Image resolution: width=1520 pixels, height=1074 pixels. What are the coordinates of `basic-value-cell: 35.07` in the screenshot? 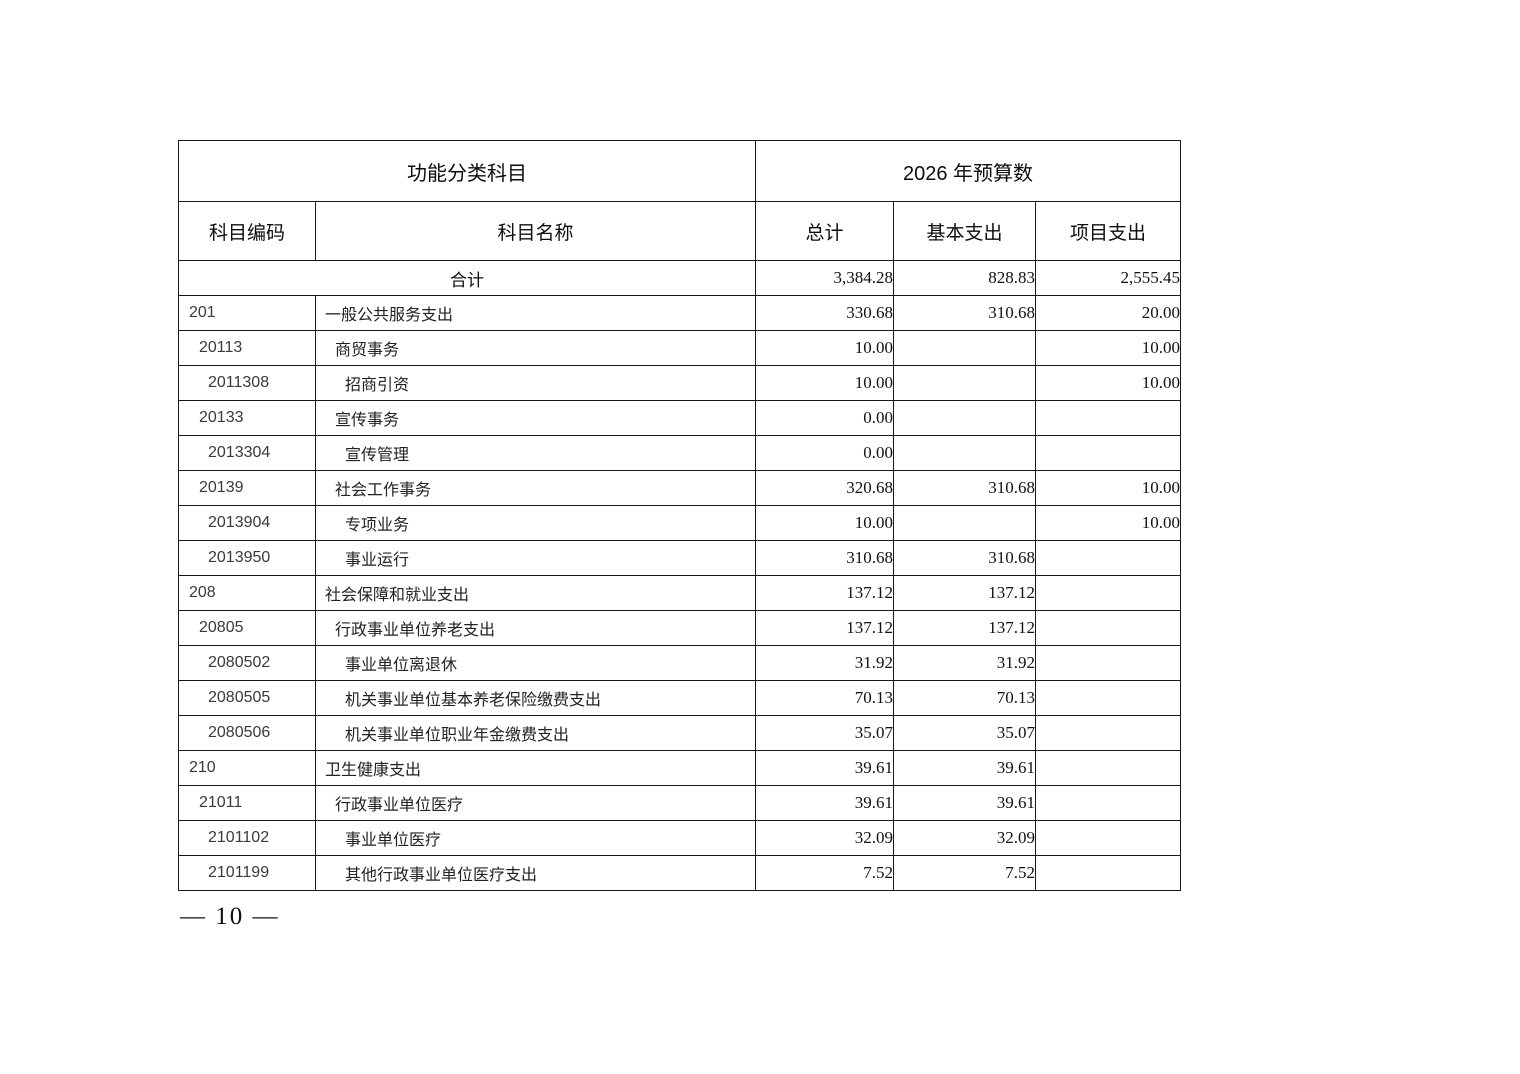 It's located at (964, 733).